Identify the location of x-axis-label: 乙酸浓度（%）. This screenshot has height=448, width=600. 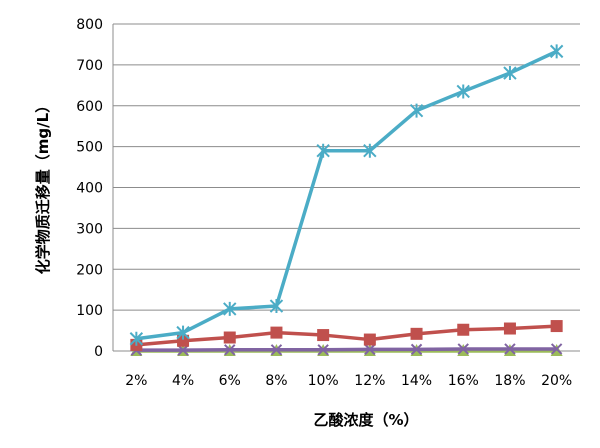
(365, 420).